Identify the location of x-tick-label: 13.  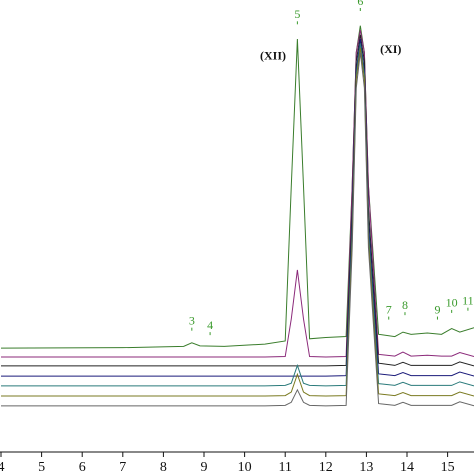
(366, 467).